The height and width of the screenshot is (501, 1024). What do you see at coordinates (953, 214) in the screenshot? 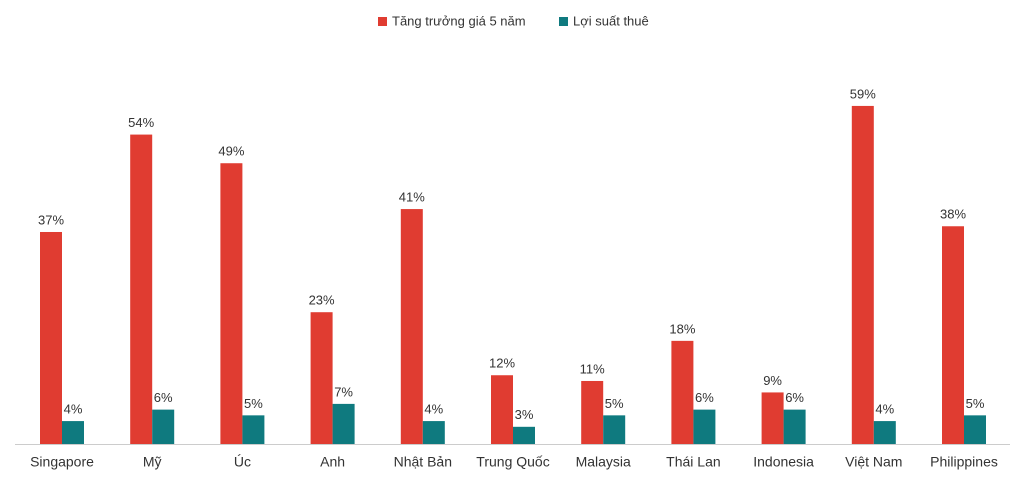
I see `value-label: 38%` at bounding box center [953, 214].